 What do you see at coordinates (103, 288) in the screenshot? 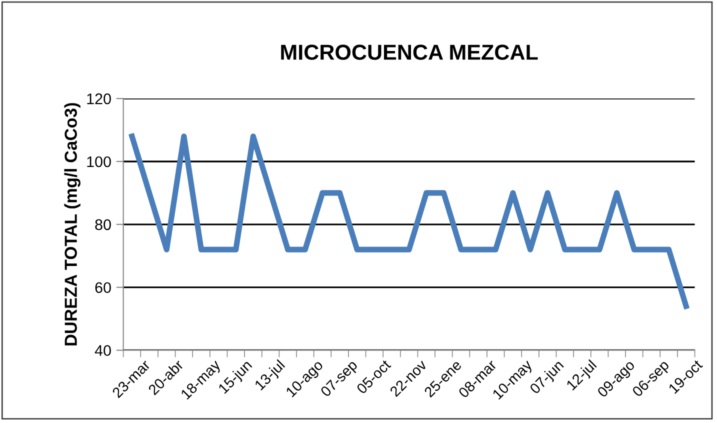
I see `y-tick-label: 60` at bounding box center [103, 288].